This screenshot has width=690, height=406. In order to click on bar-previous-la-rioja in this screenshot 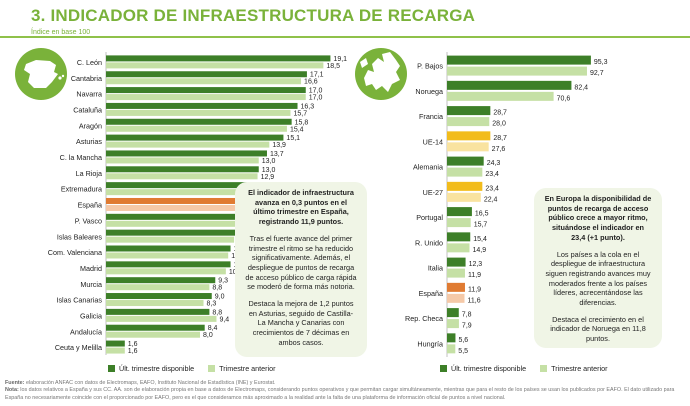, I will do `click(182, 176)`.